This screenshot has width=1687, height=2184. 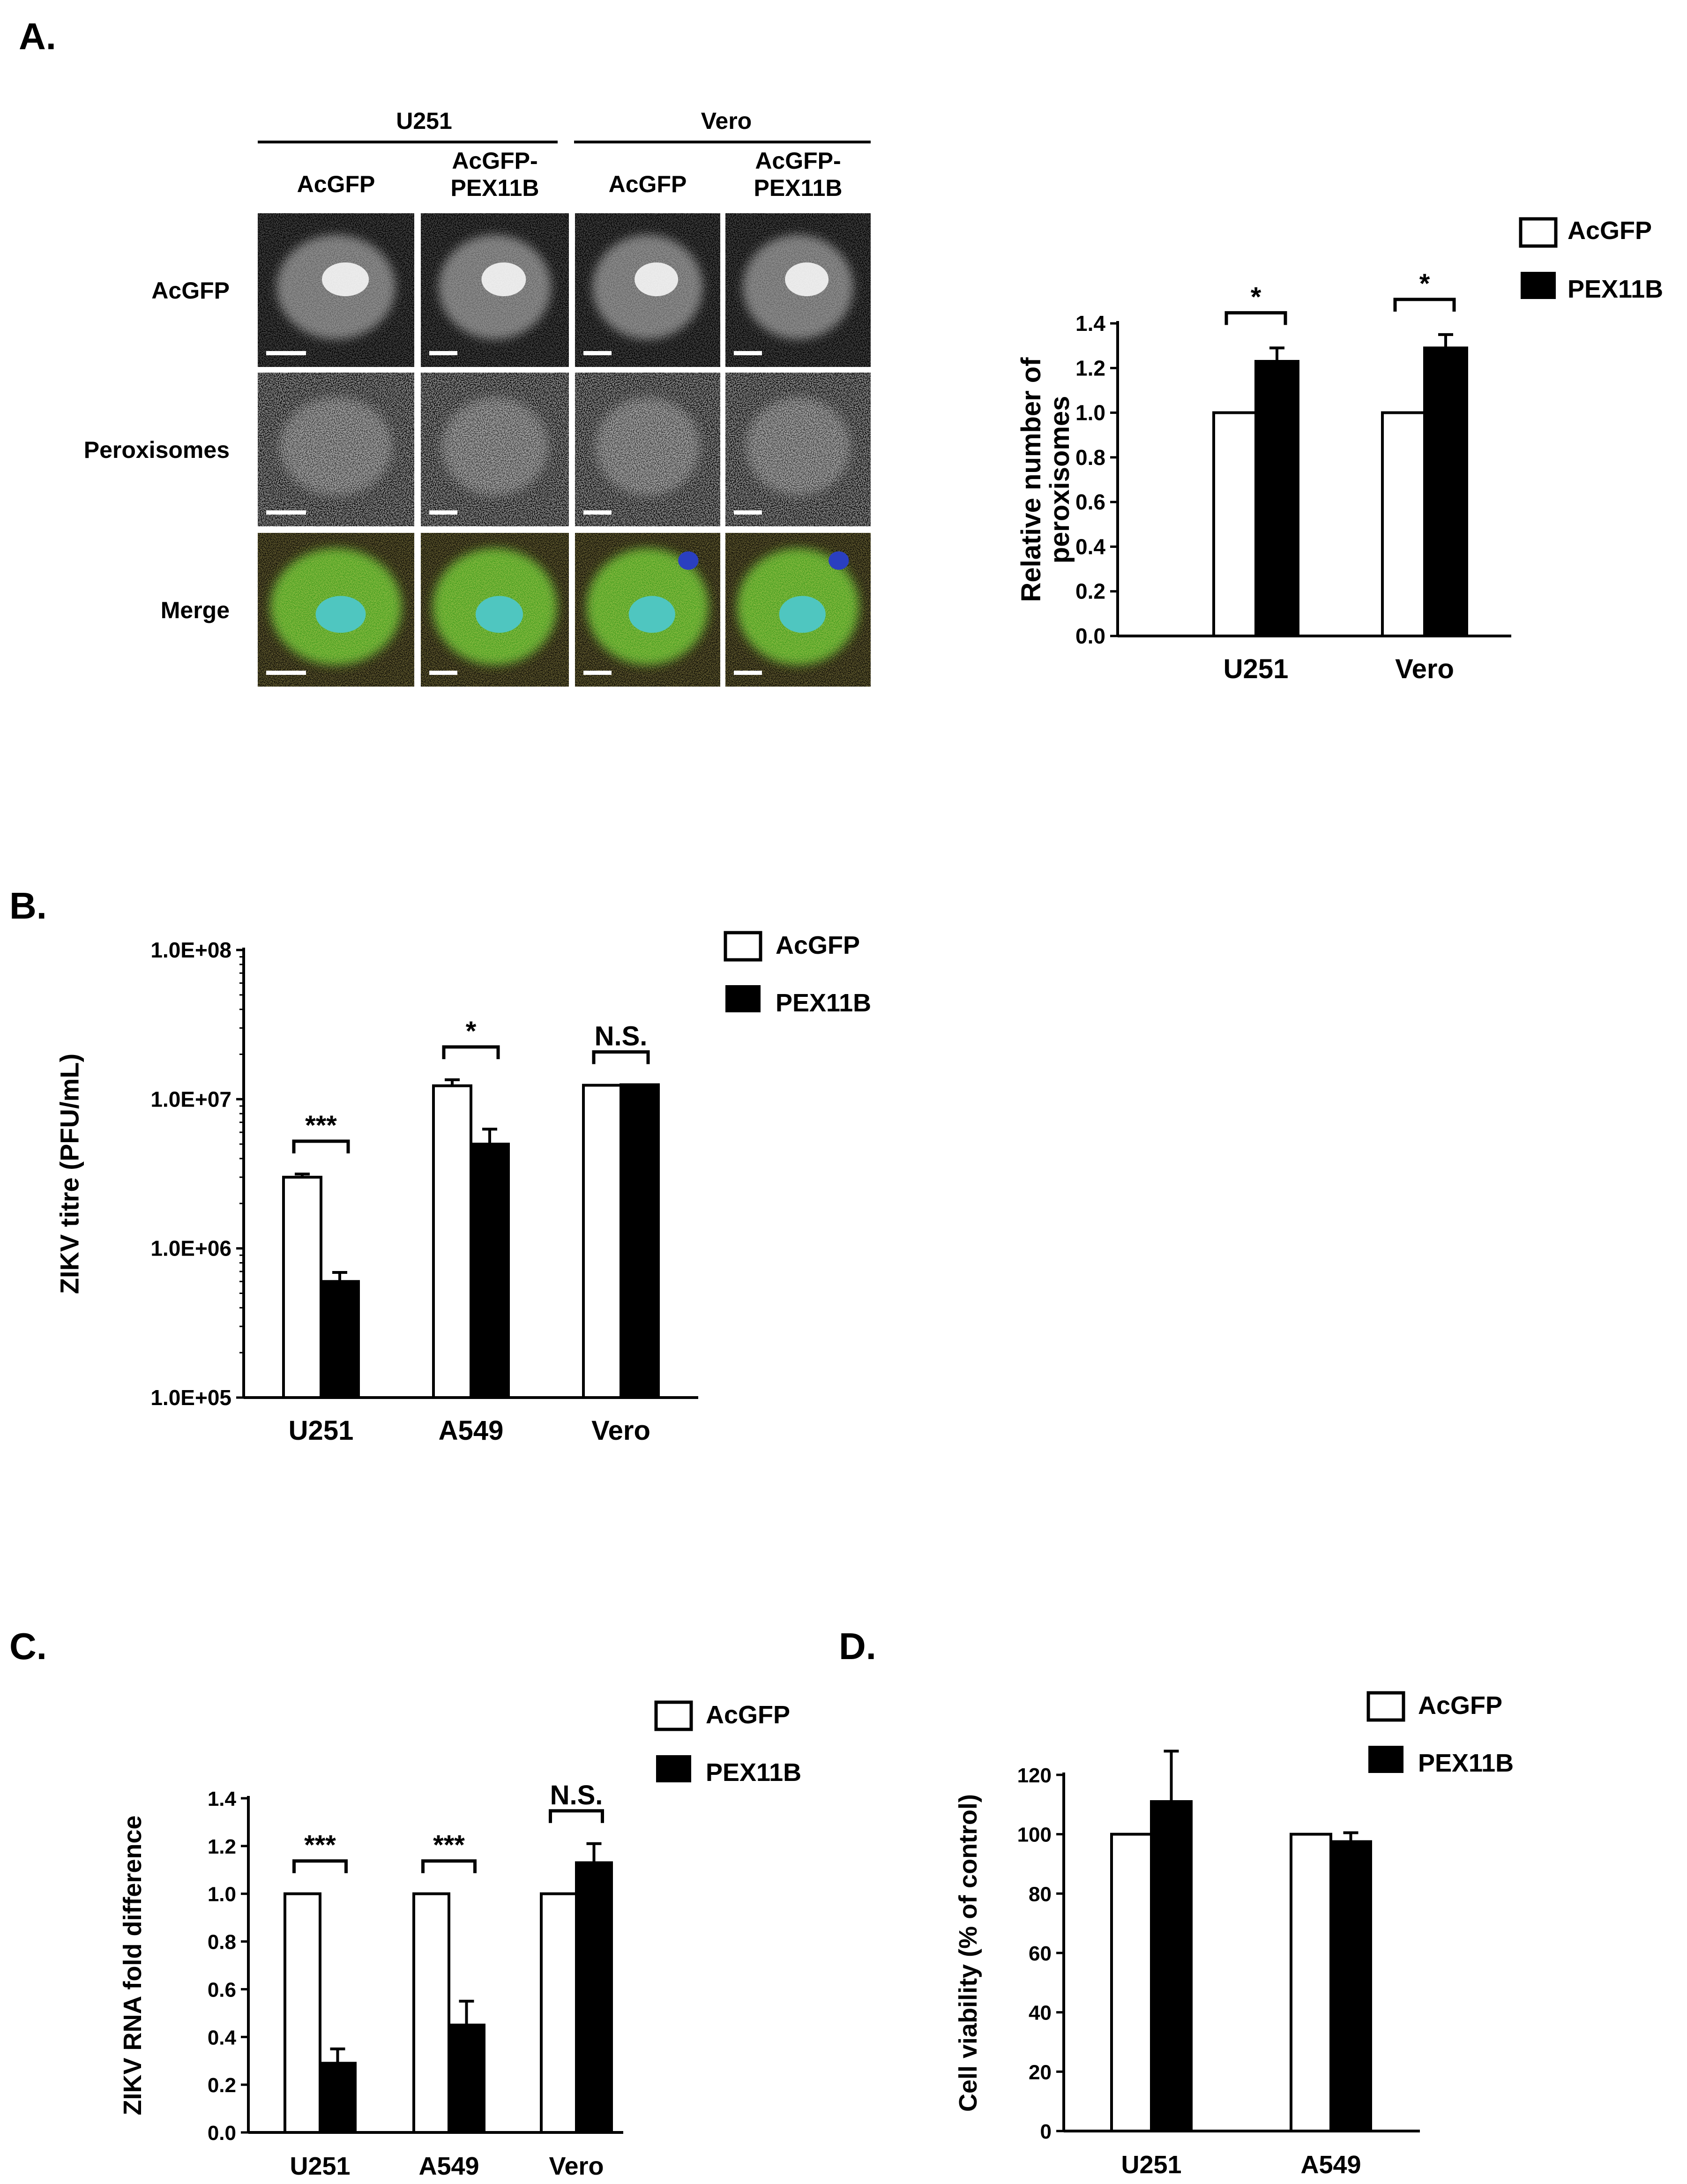 What do you see at coordinates (1591, 260) in the screenshot?
I see `legend-a: AcGFP PEX11B` at bounding box center [1591, 260].